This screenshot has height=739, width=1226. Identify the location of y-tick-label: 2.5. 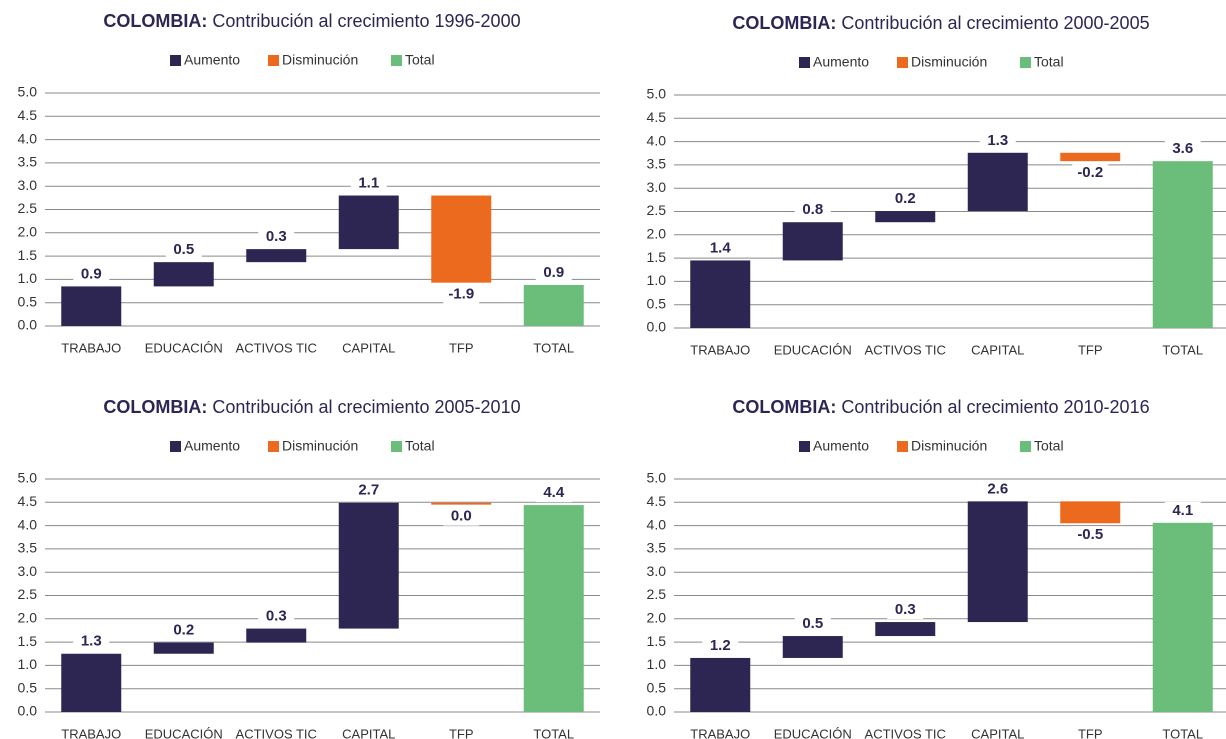
(657, 210).